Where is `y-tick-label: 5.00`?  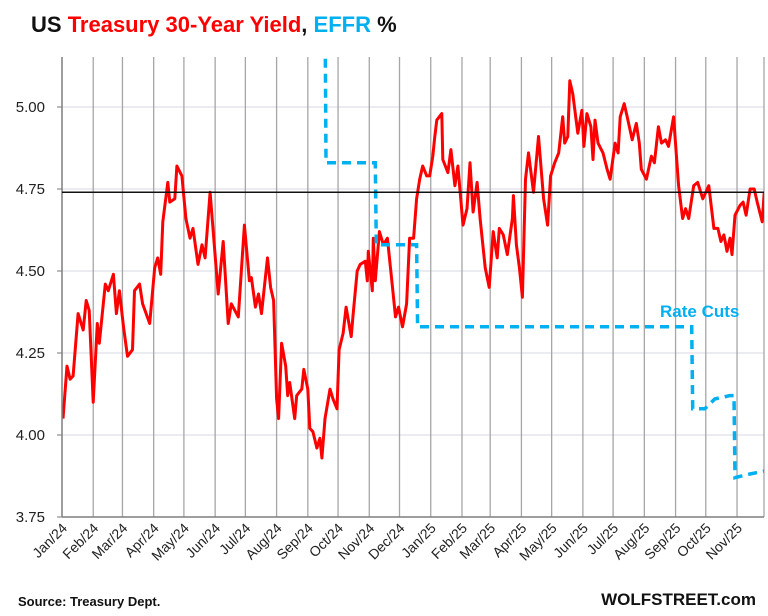 y-tick-label: 5.00 is located at coordinates (30, 107).